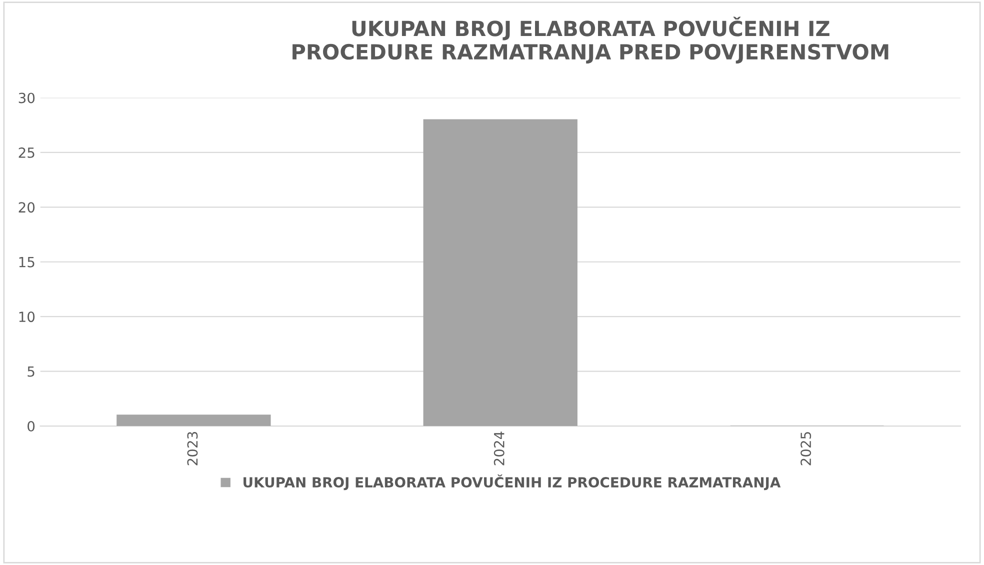 This screenshot has width=984, height=565. I want to click on y-tick-label: 20, so click(26, 207).